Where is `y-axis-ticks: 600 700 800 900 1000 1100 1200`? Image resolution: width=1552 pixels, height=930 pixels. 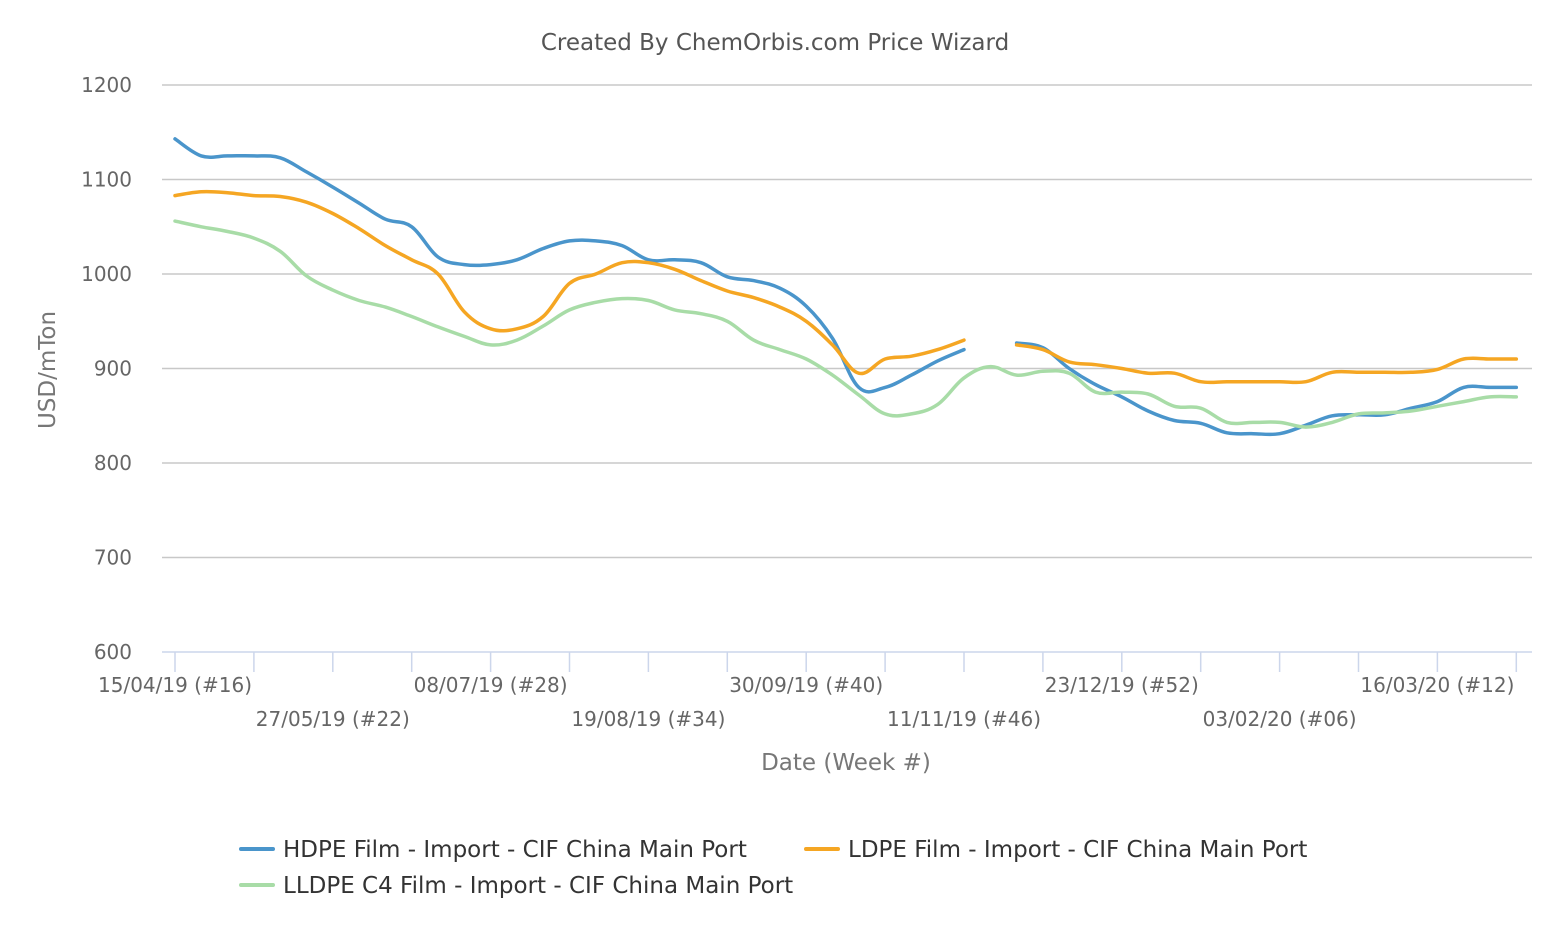
y-axis-ticks: 600 700 800 900 1000 1100 1200 is located at coordinates (106, 368).